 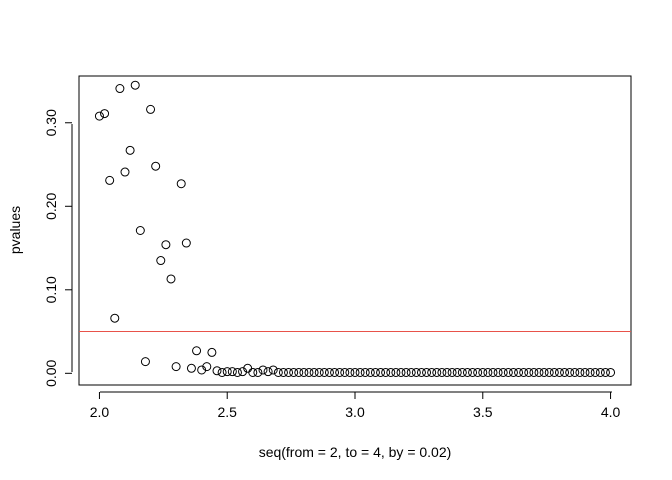 What do you see at coordinates (51, 372) in the screenshot?
I see `y-tick-label: 0.00` at bounding box center [51, 372].